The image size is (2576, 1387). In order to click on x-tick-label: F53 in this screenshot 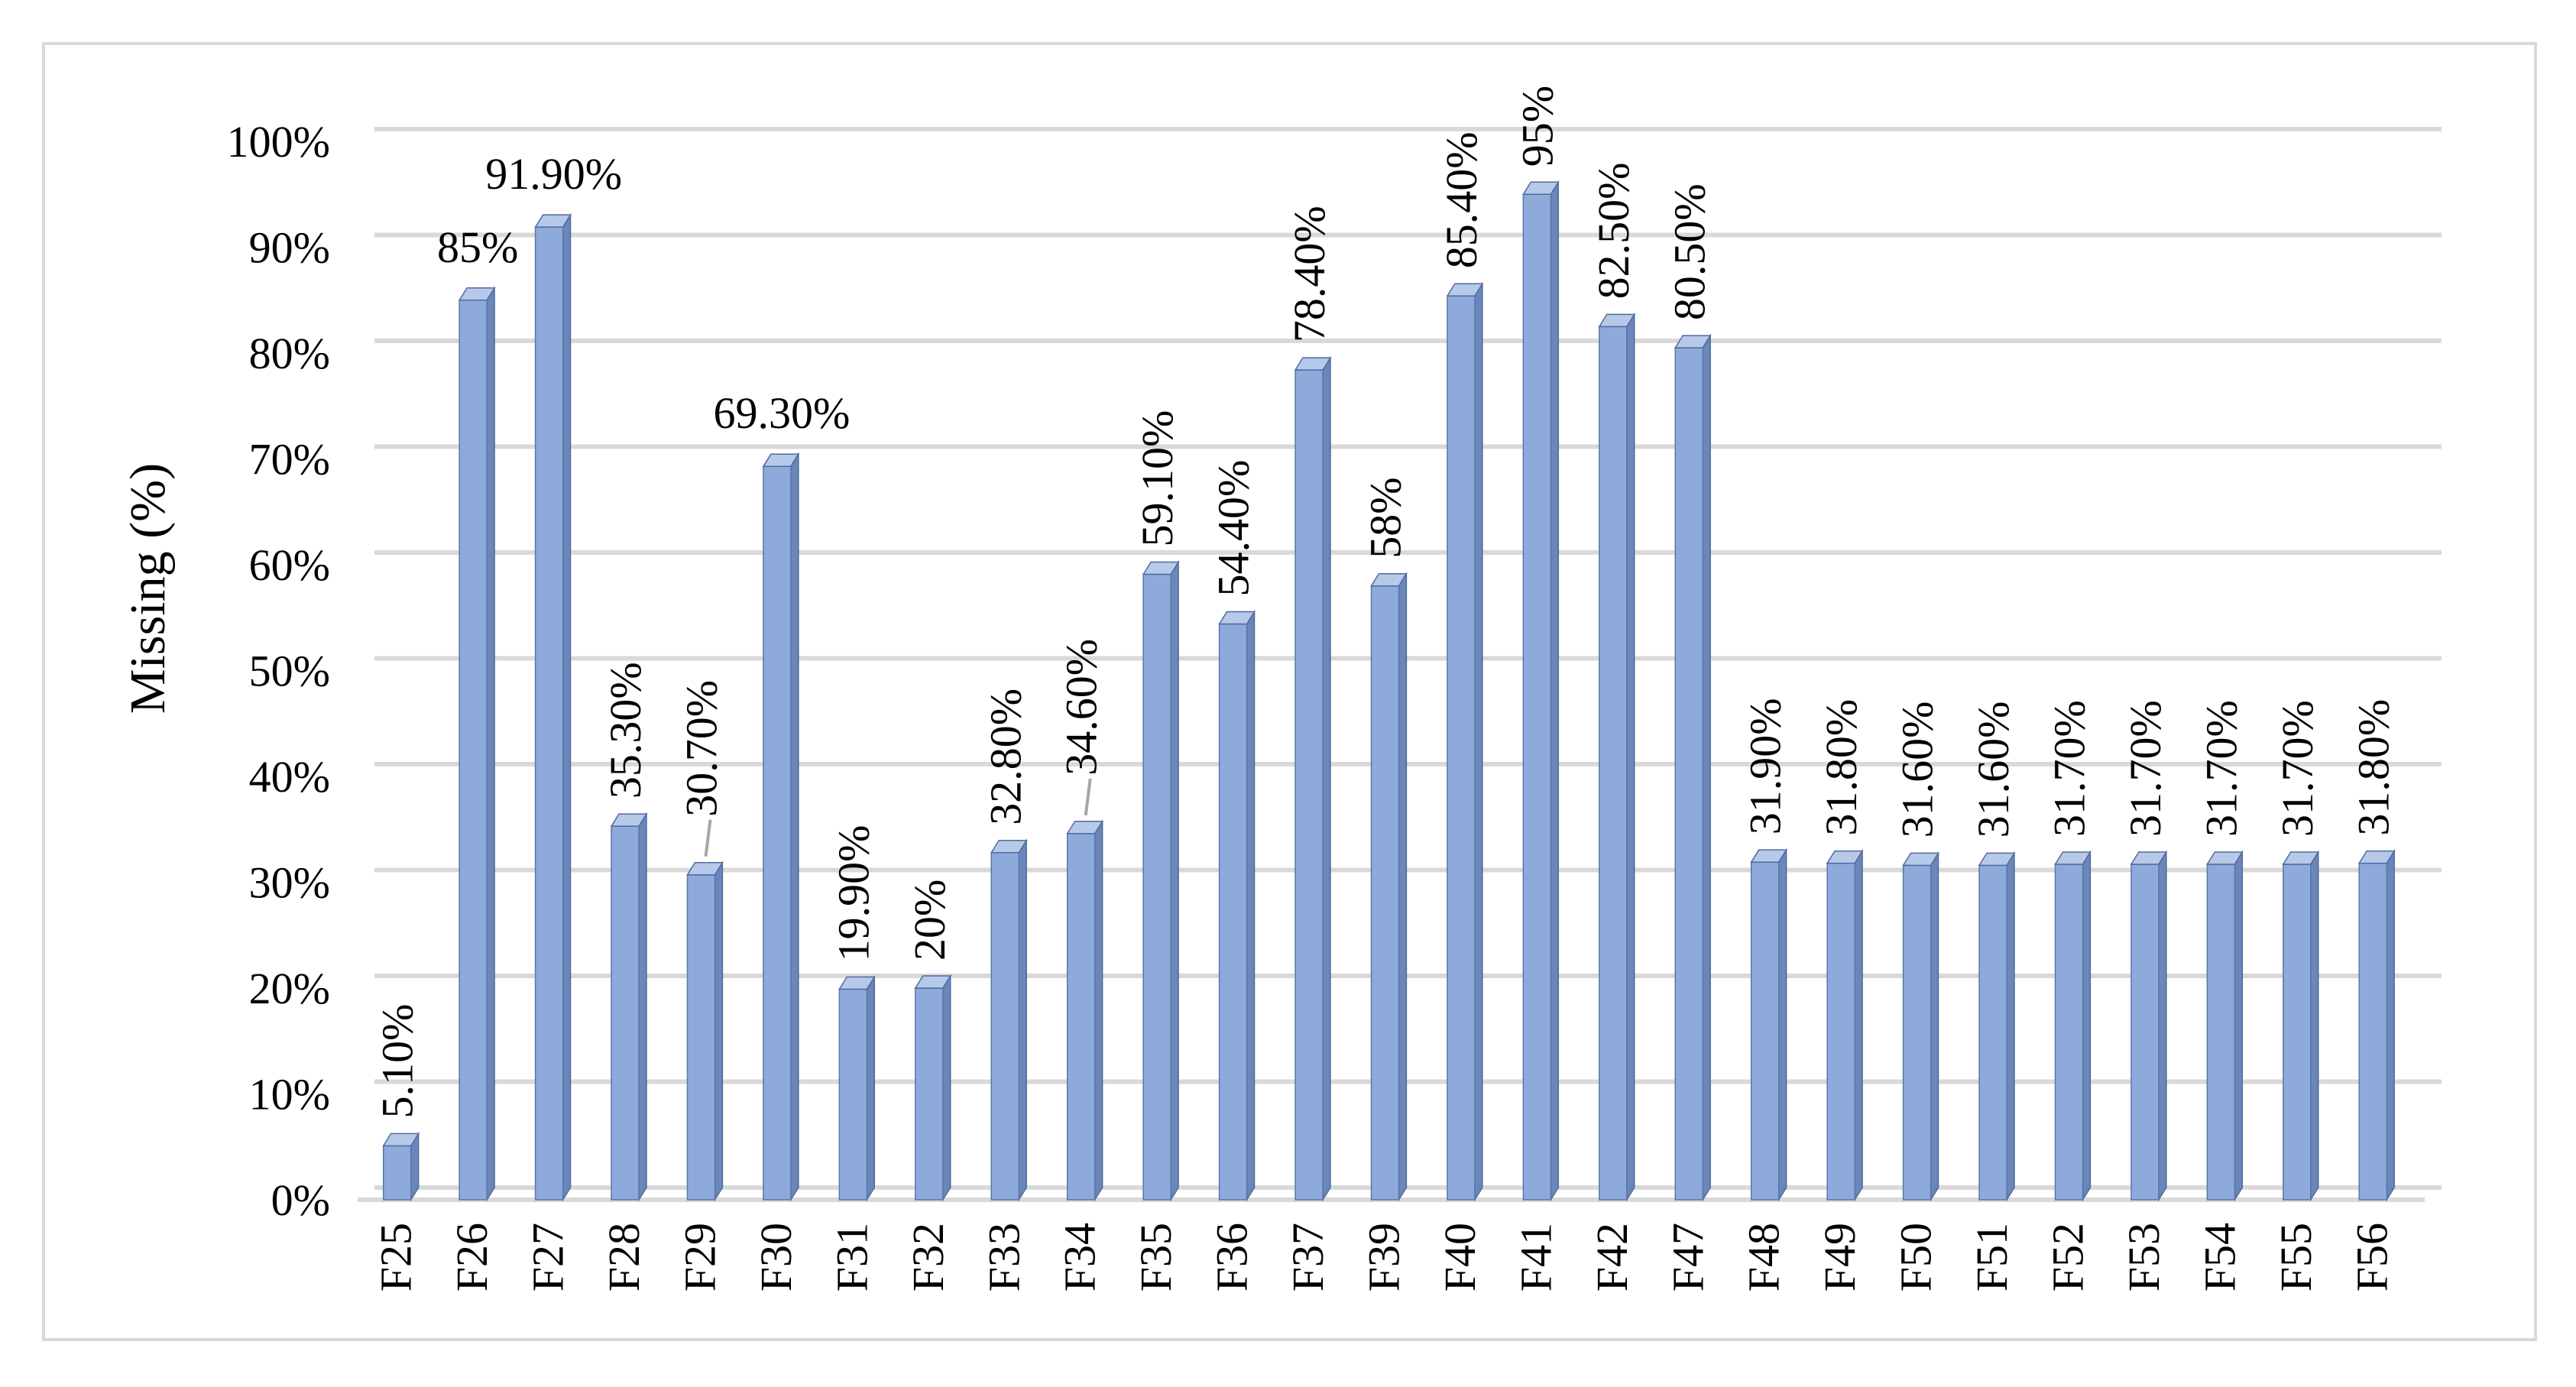, I will do `click(2144, 1257)`.